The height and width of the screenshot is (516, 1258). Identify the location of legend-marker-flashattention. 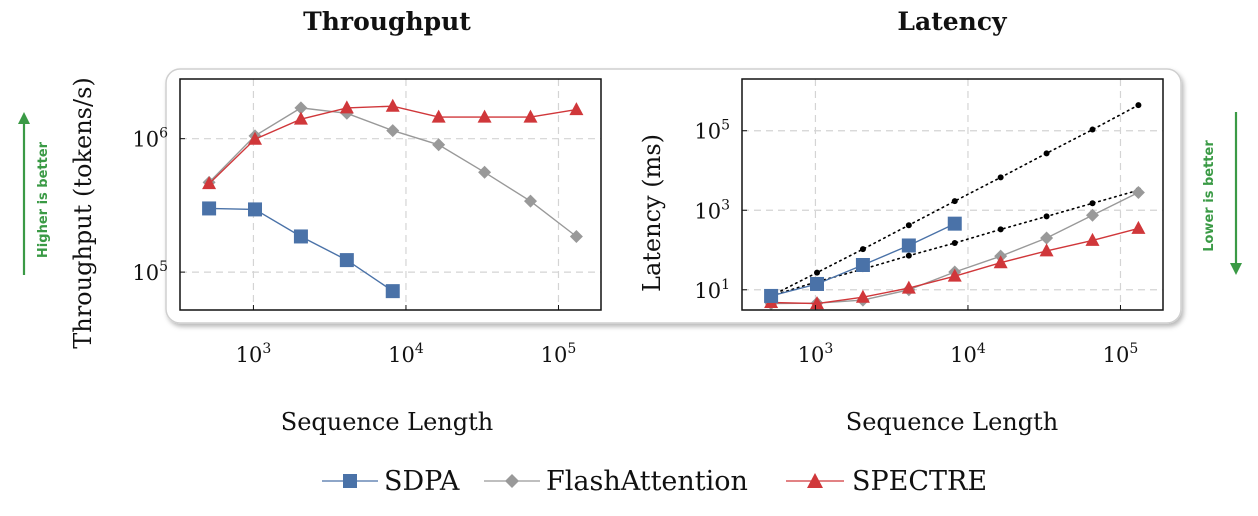
(512, 481).